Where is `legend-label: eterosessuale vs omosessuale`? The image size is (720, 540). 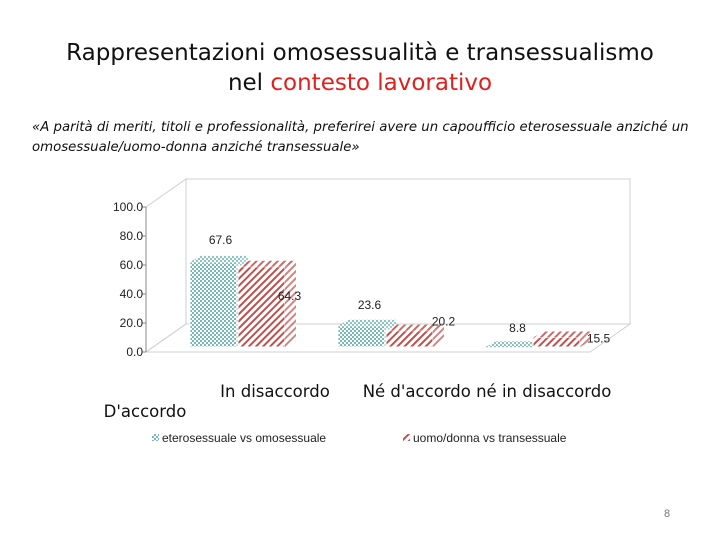
legend-label: eterosessuale vs omosessuale is located at coordinates (244, 438).